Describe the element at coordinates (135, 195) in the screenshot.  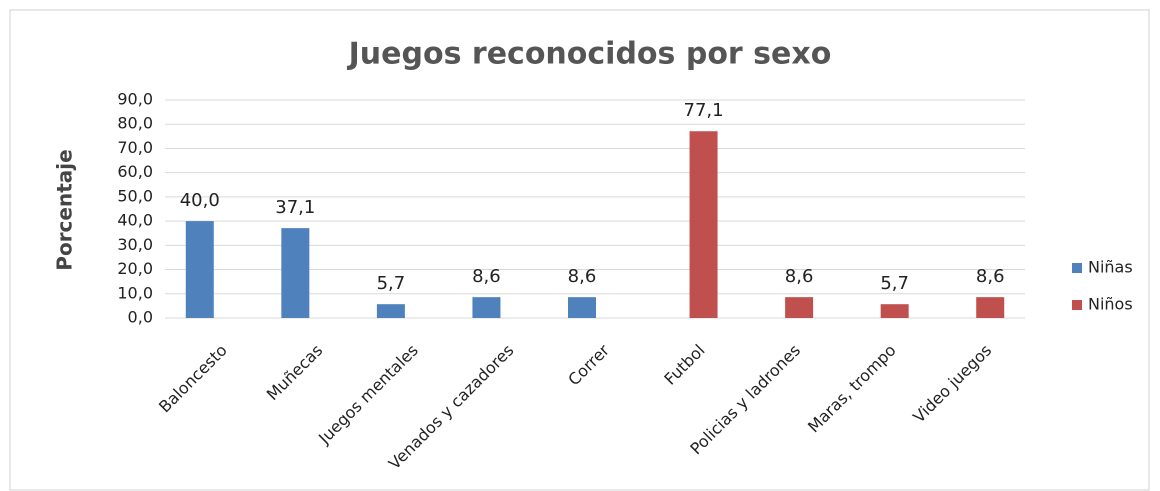
I see `y-tick-label: 50,0` at that location.